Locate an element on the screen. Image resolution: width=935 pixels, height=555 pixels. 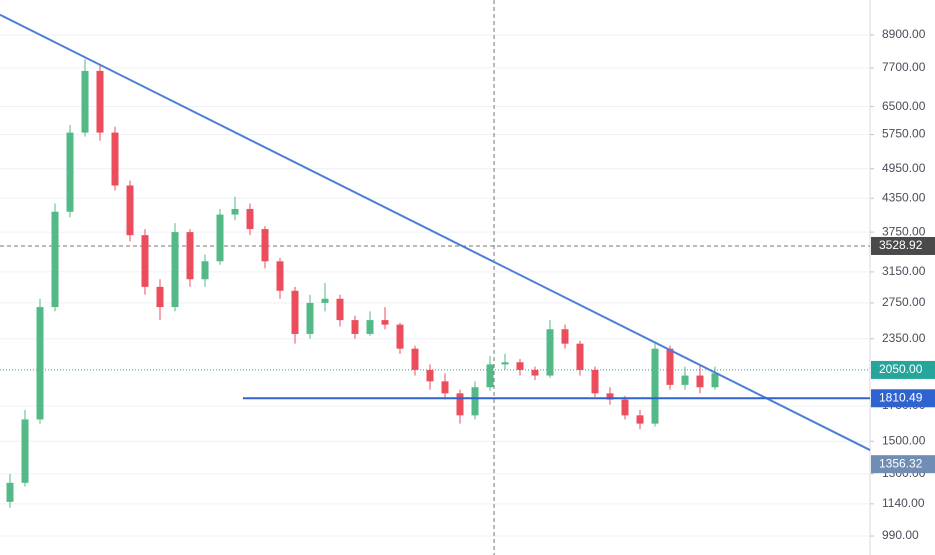
y-tick-label: 1500.00 is located at coordinates (904, 440).